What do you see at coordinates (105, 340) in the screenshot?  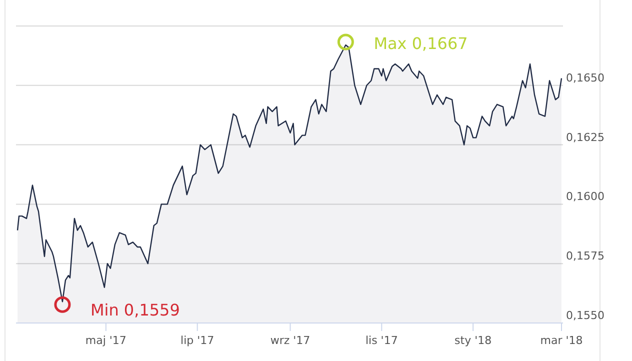 I see `x-tick-label: maj '17` at bounding box center [105, 340].